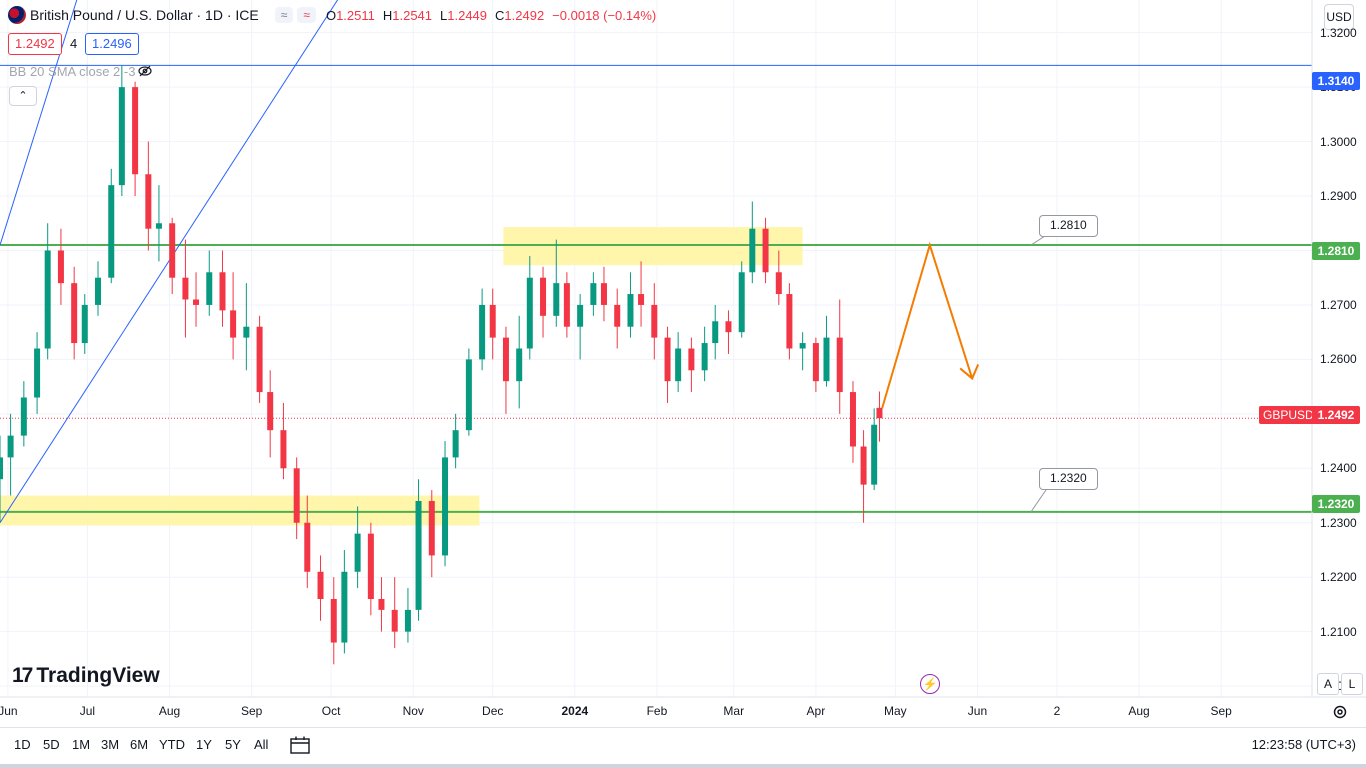 This screenshot has width=1366, height=768. What do you see at coordinates (306, 15) in the screenshot?
I see `data-status-icon: ≈` at bounding box center [306, 15].